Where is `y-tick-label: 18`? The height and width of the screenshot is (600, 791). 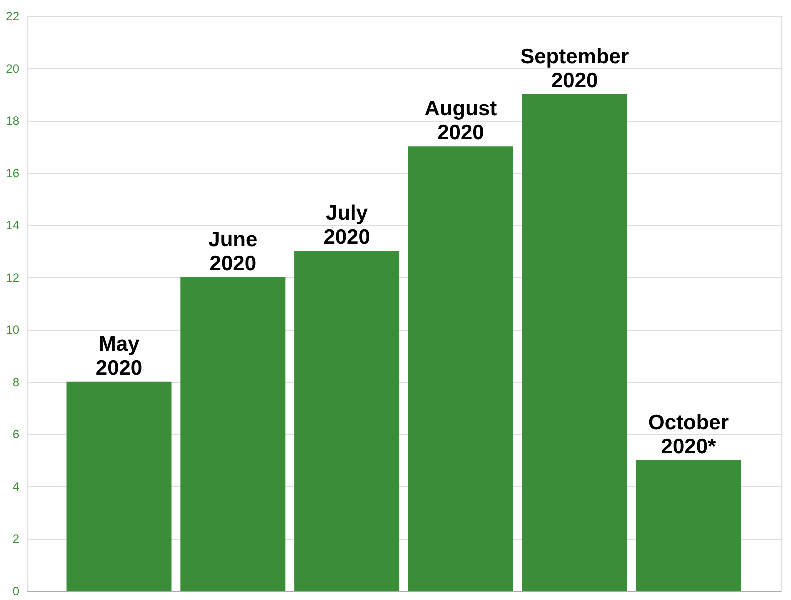
y-tick-label: 18 is located at coordinates (13, 121).